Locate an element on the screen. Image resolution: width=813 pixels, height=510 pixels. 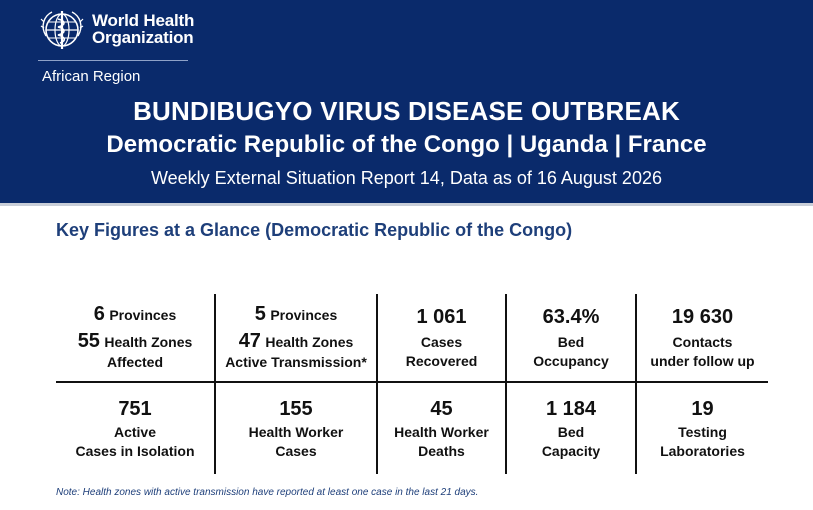
who-wordmark: World Health Organization is located at coordinates (143, 29).